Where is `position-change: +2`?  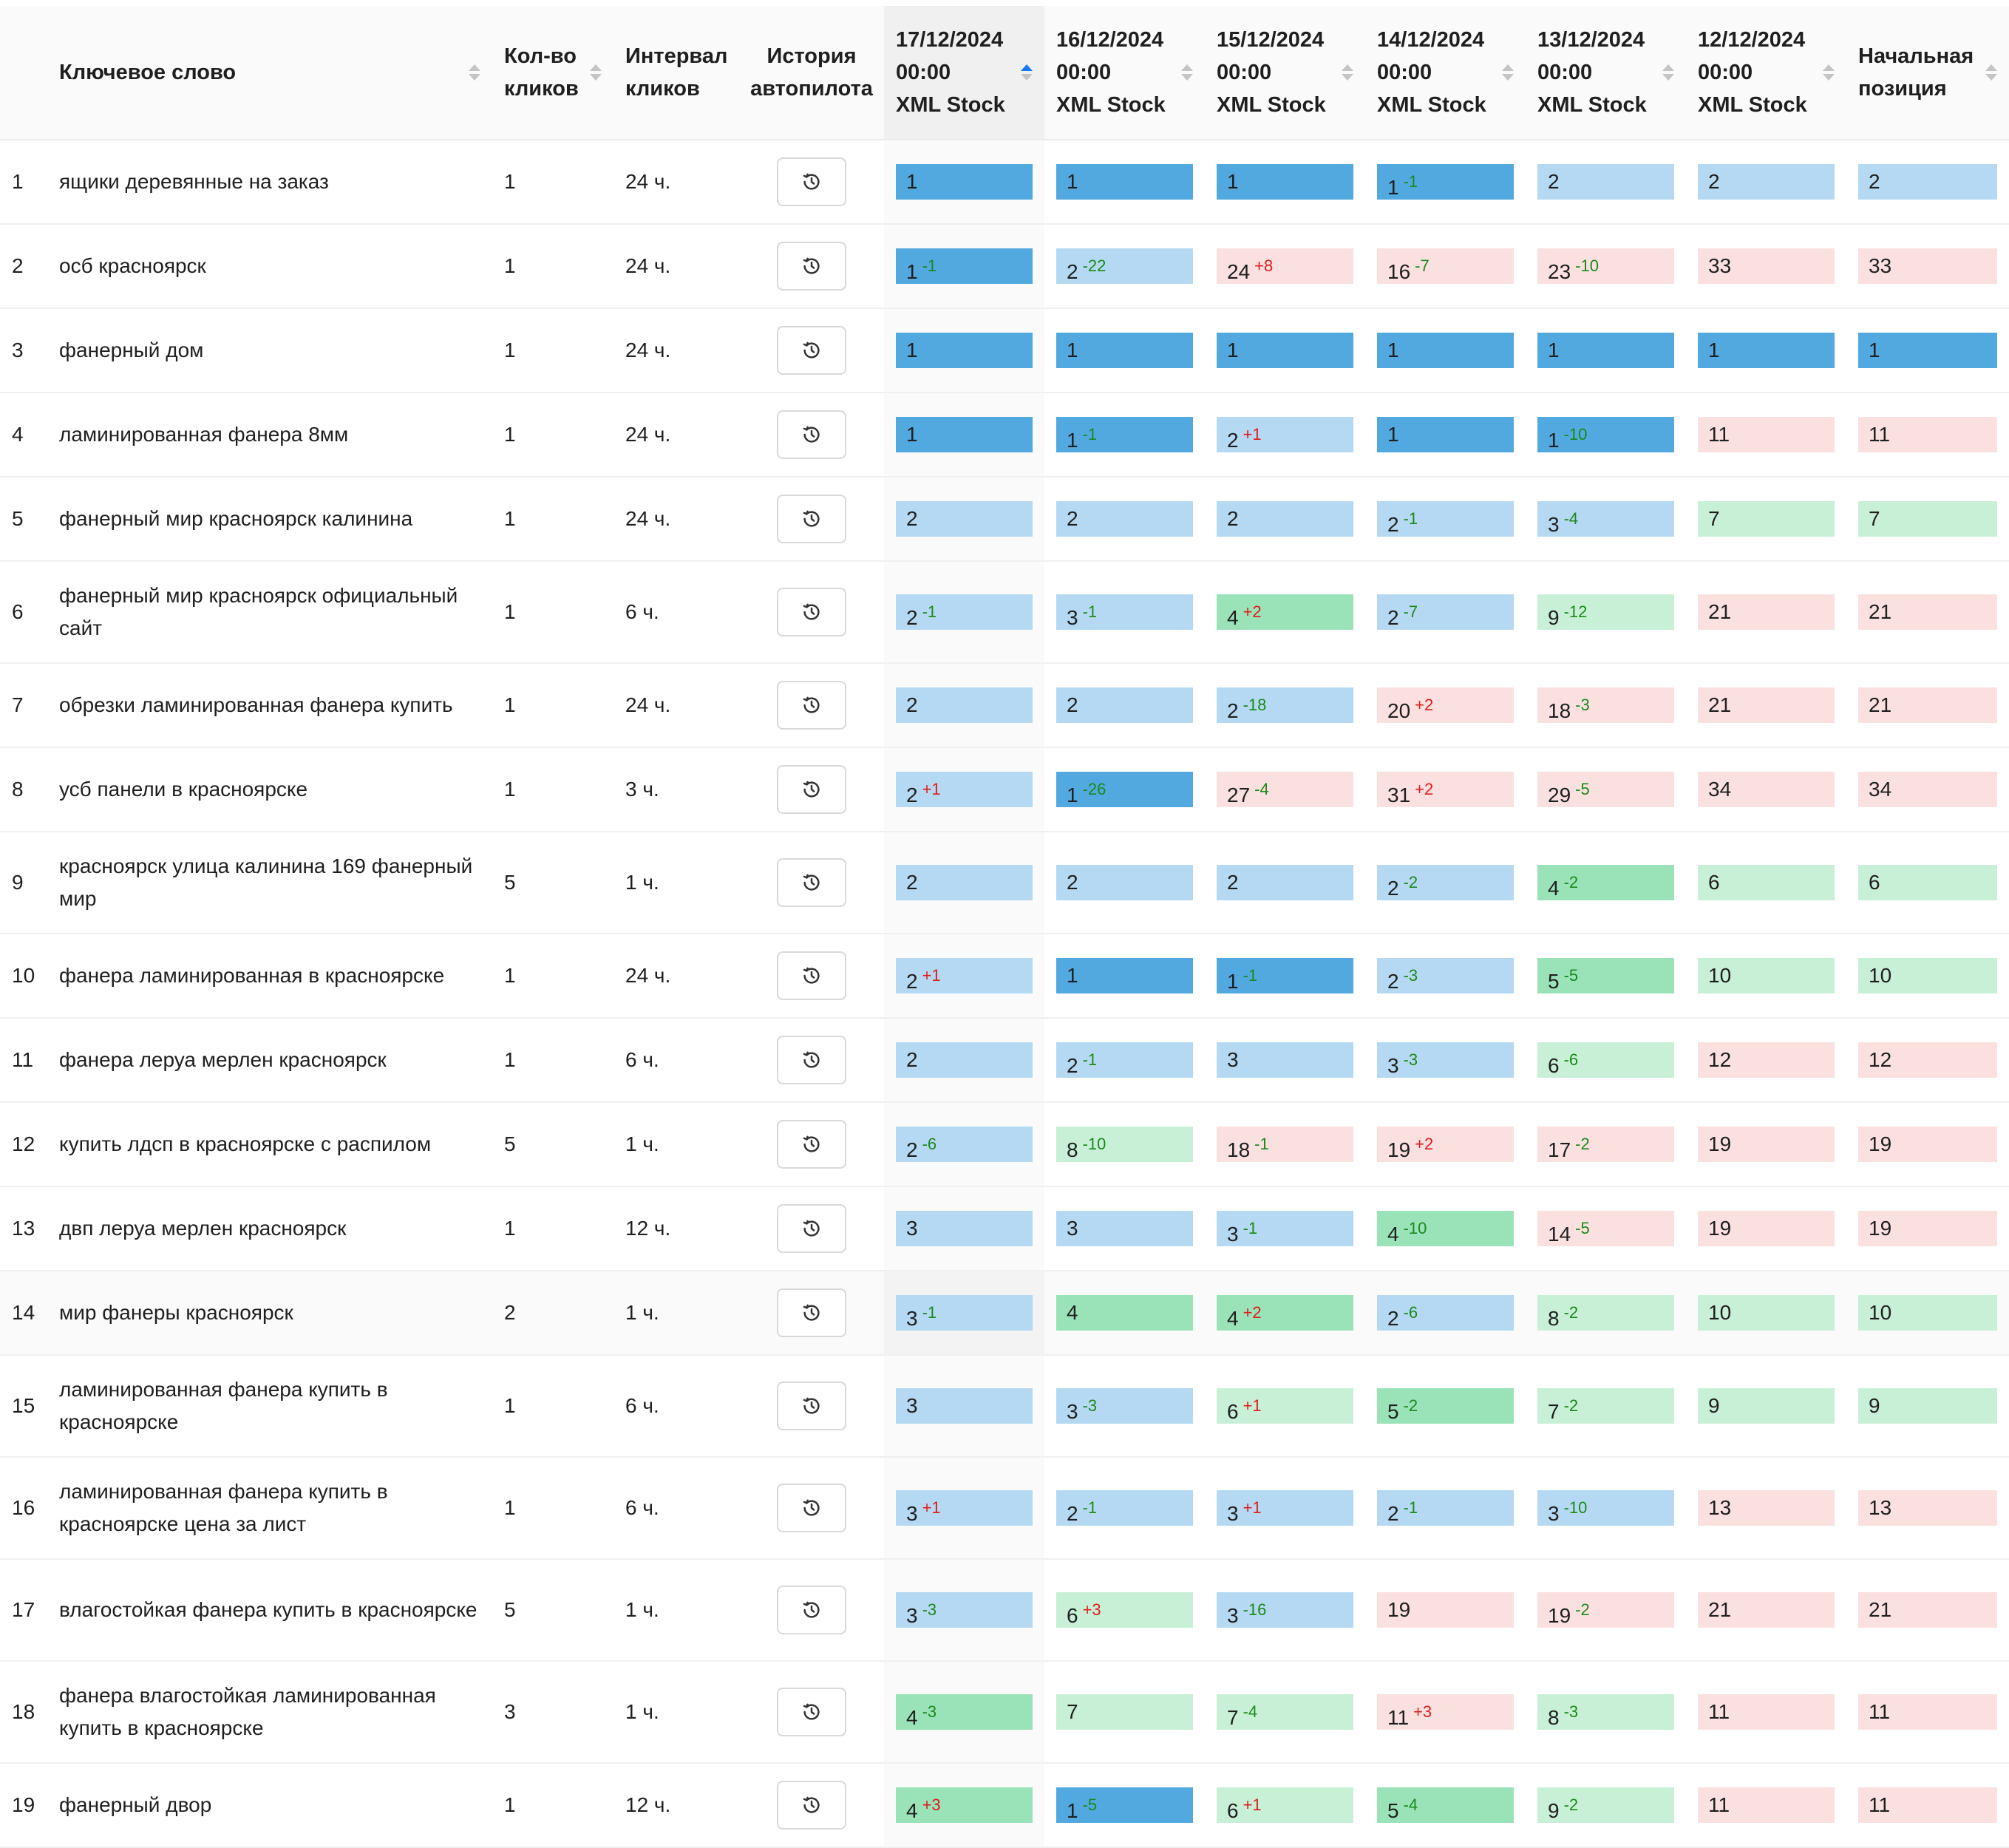 position-change: +2 is located at coordinates (1425, 1144).